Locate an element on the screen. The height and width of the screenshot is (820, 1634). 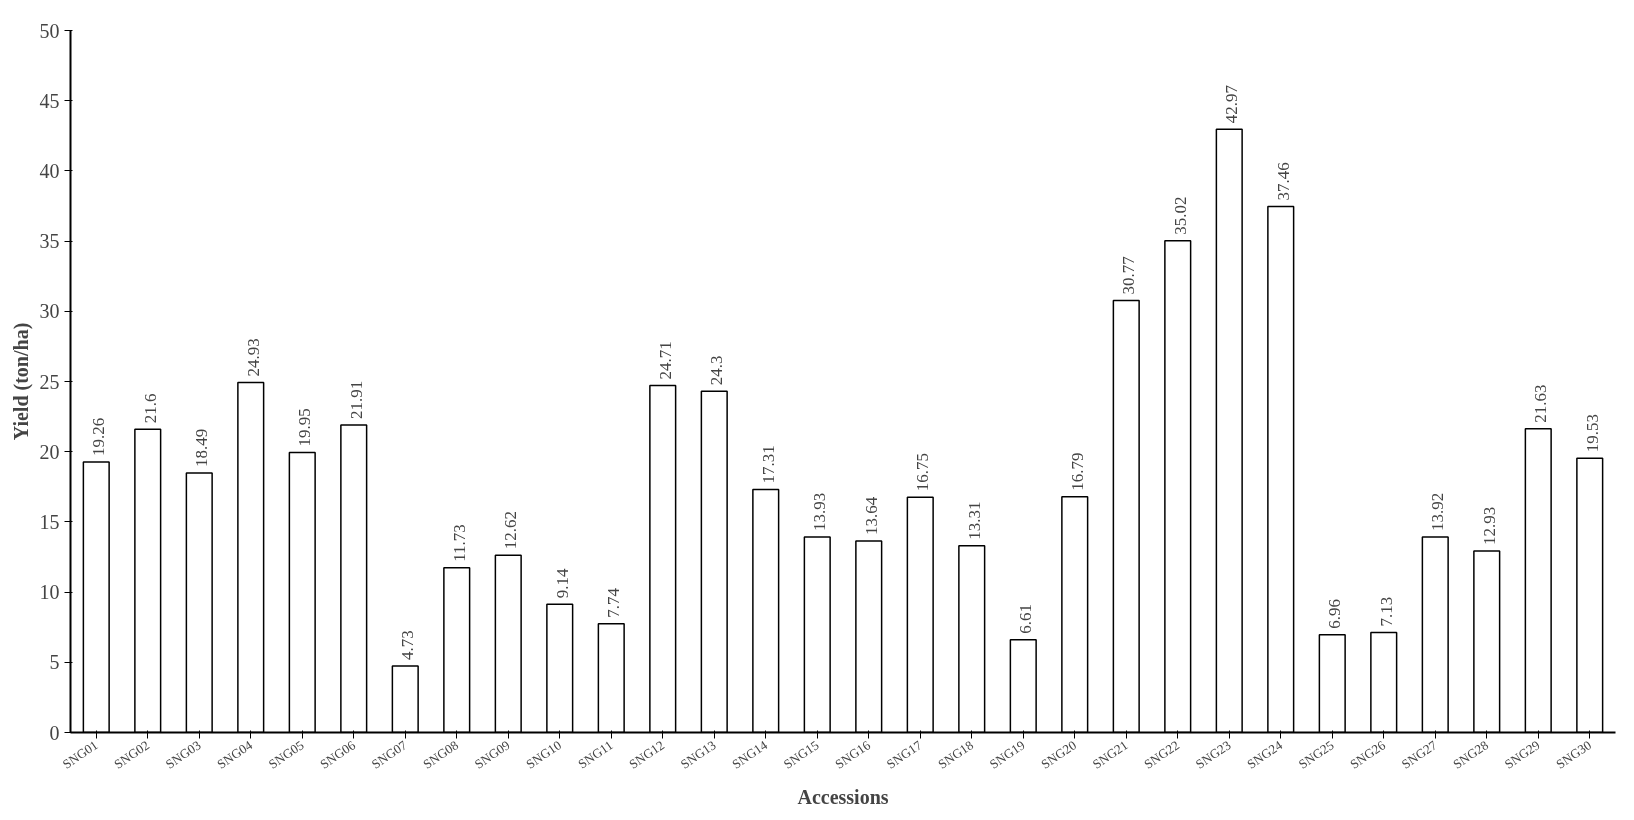
data-label: 19.26 is located at coordinates (99, 437).